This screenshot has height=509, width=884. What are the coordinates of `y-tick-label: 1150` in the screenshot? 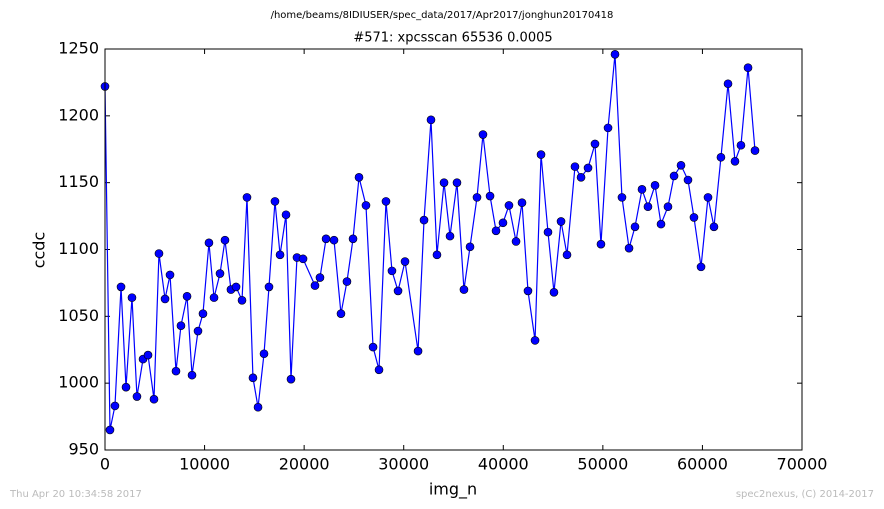 It's located at (78, 181).